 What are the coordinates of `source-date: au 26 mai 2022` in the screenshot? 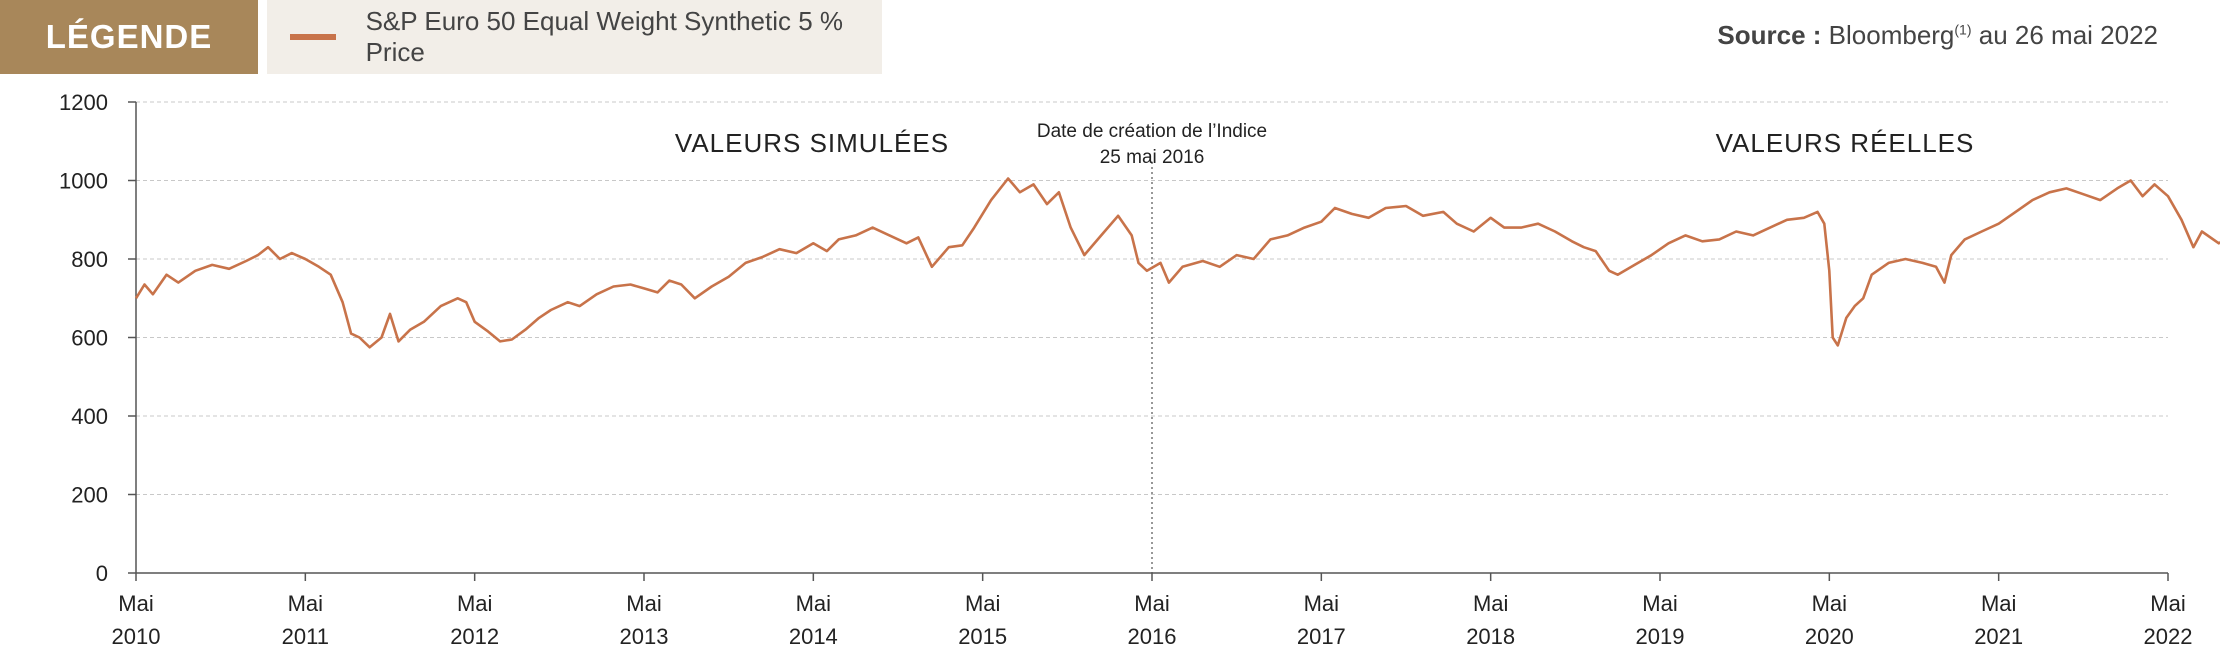 It's located at (2068, 35).